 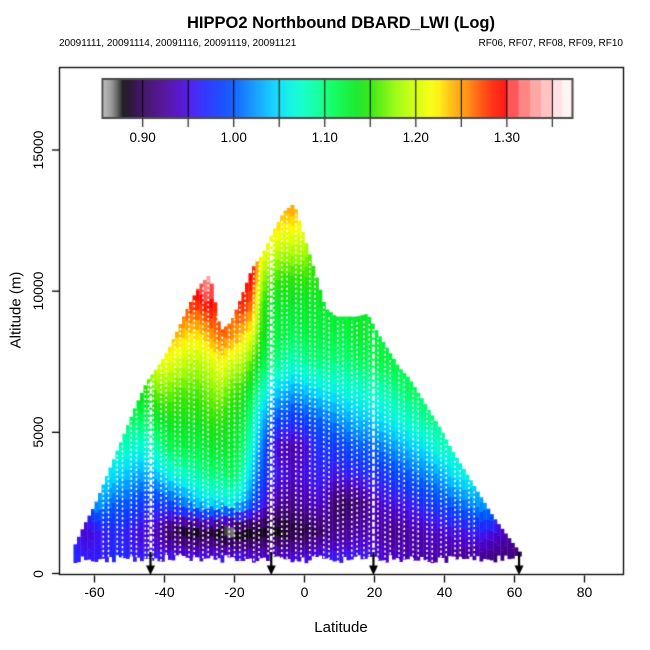 I want to click on y-tick-label: 0, so click(x=38, y=573).